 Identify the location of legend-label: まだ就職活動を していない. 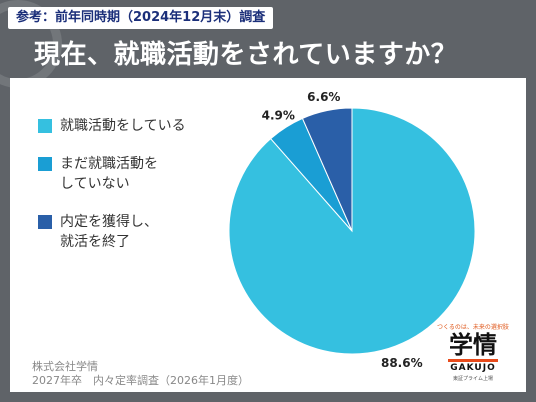
(109, 174).